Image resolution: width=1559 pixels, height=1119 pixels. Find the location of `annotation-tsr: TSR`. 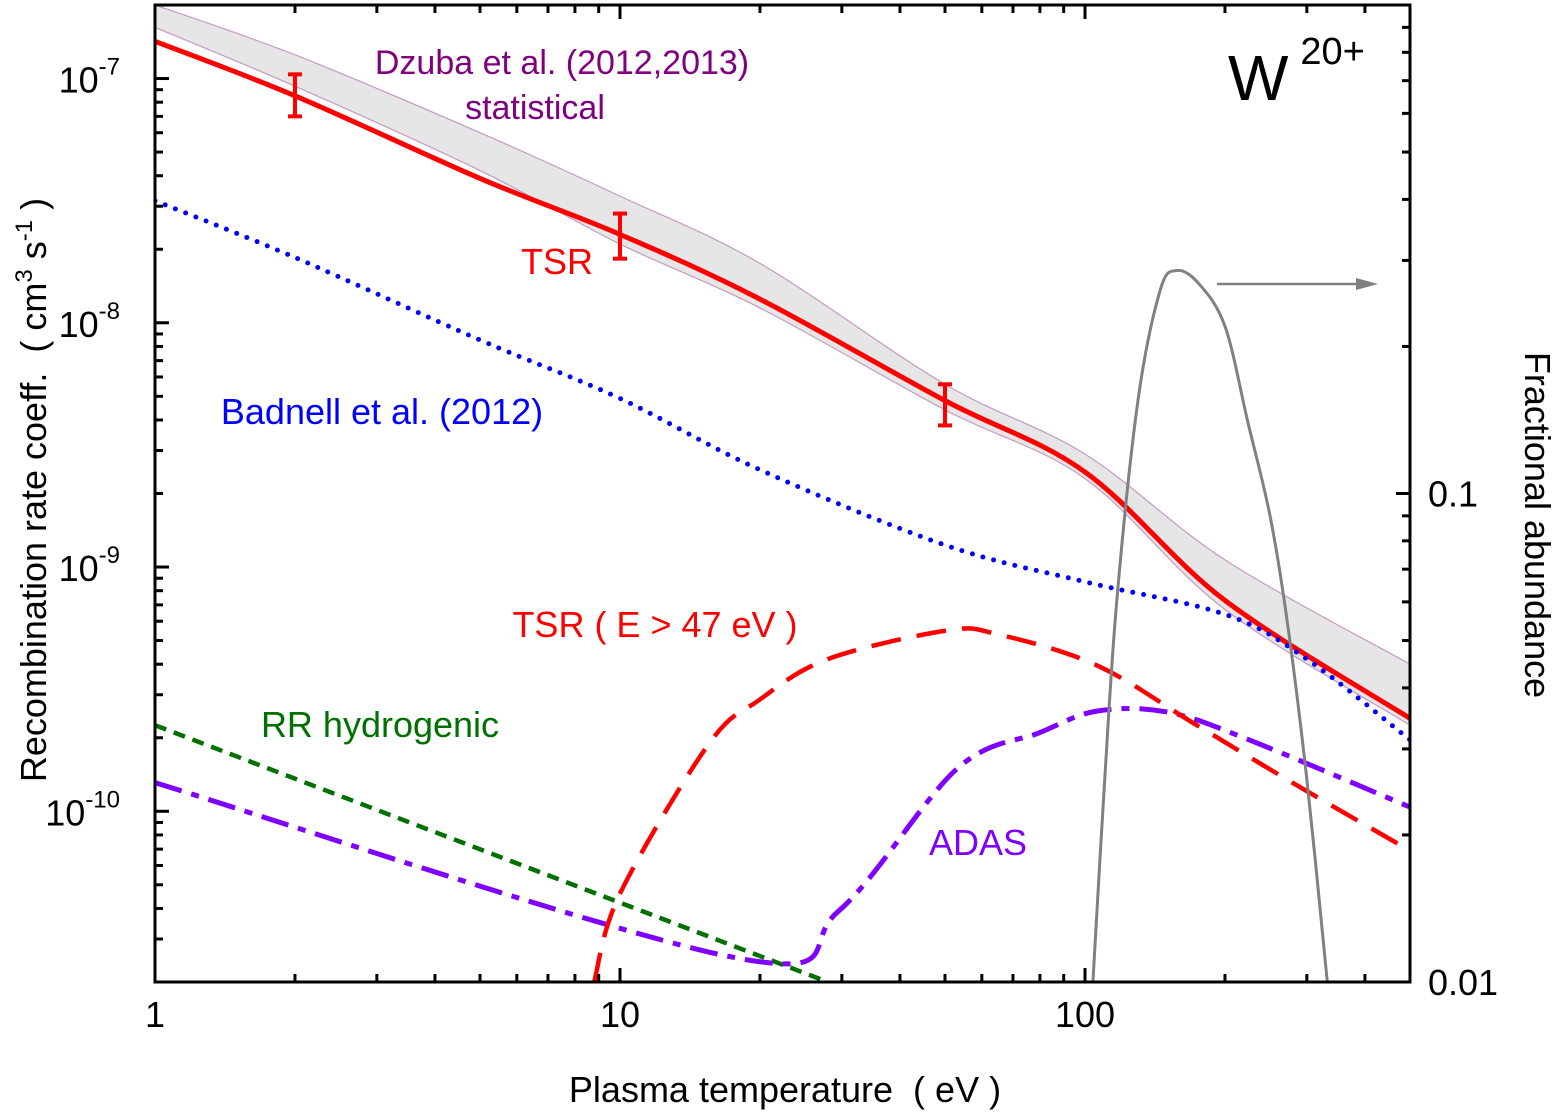

annotation-tsr: TSR is located at coordinates (557, 261).